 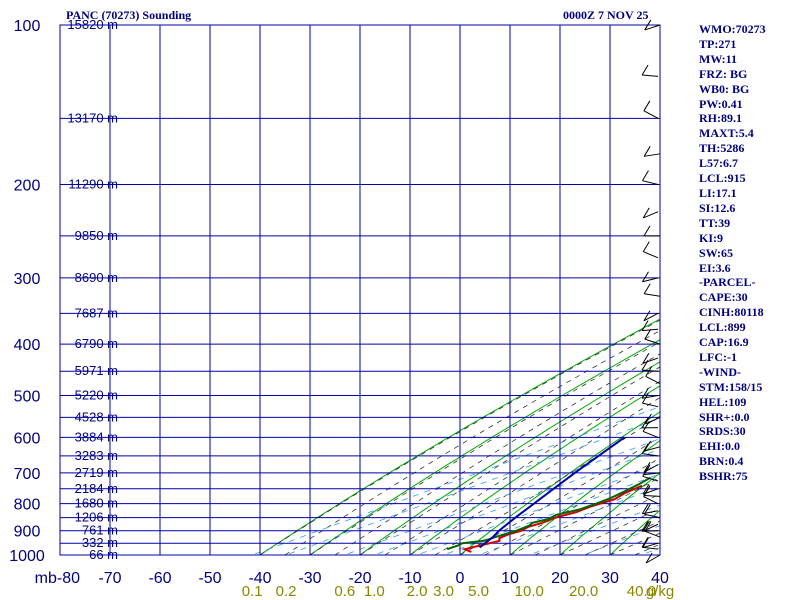 What do you see at coordinates (252, 591) in the screenshot?
I see `mixing-ratio-label: 0.1` at bounding box center [252, 591].